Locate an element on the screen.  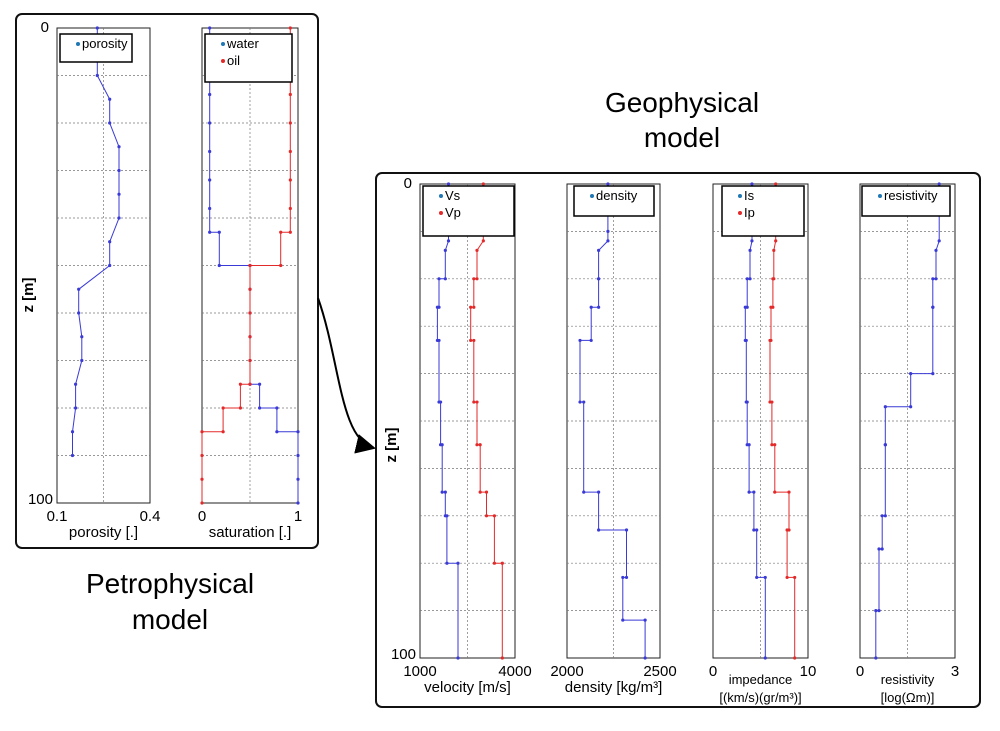
saturation-legend-label-water: water is located at coordinates (242, 43).